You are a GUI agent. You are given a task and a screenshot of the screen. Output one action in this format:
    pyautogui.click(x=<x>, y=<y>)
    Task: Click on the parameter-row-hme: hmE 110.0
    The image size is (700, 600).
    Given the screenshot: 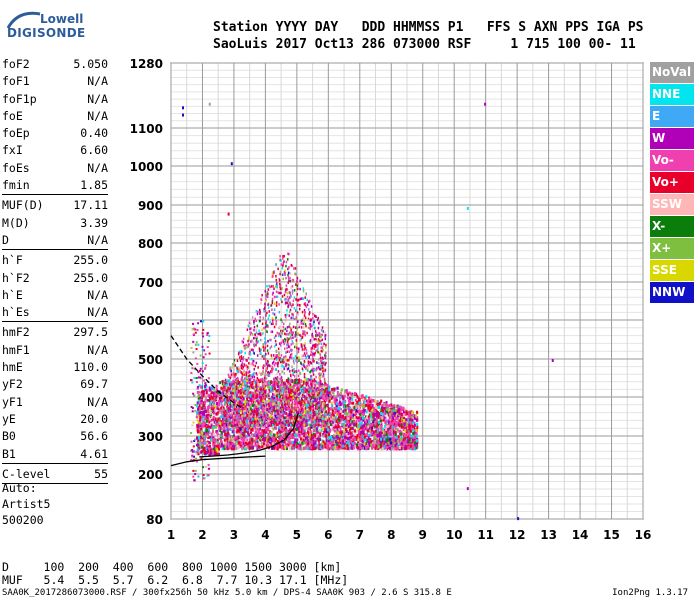 What is the action you would take?
    pyautogui.click(x=55, y=367)
    